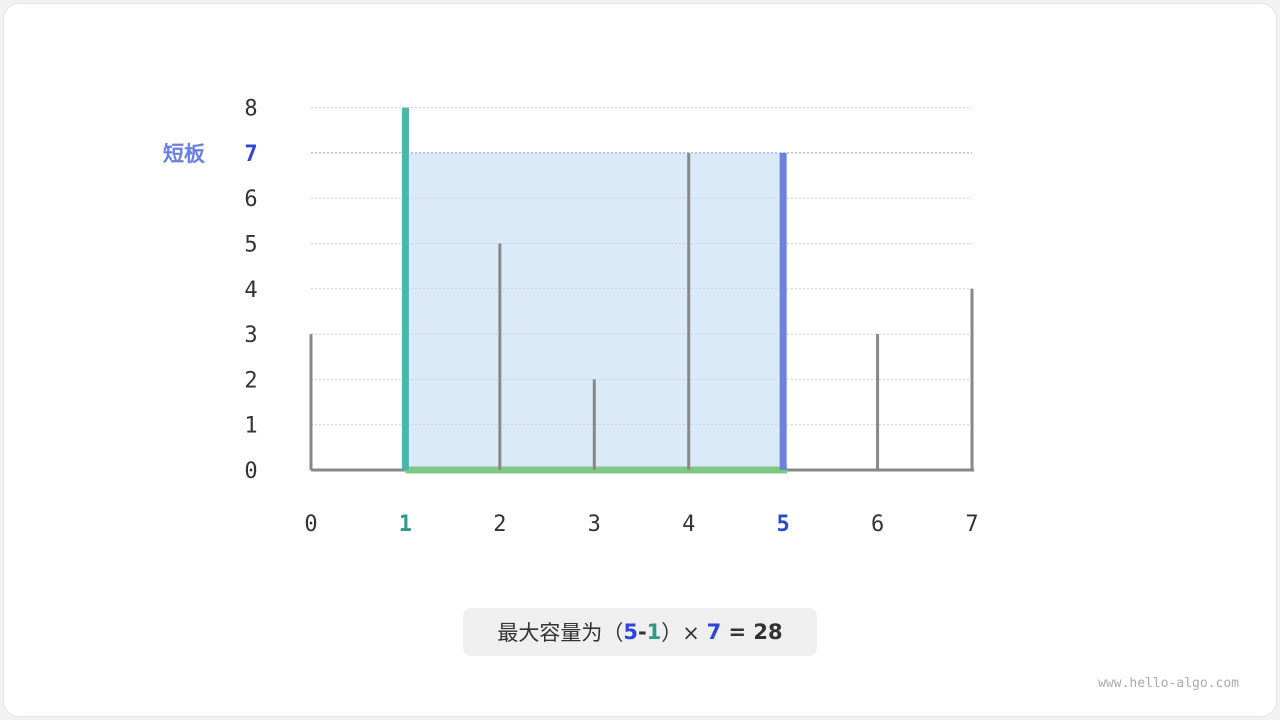 This screenshot has width=1280, height=720. Describe the element at coordinates (250, 471) in the screenshot. I see `y-tick-label: 0` at that location.